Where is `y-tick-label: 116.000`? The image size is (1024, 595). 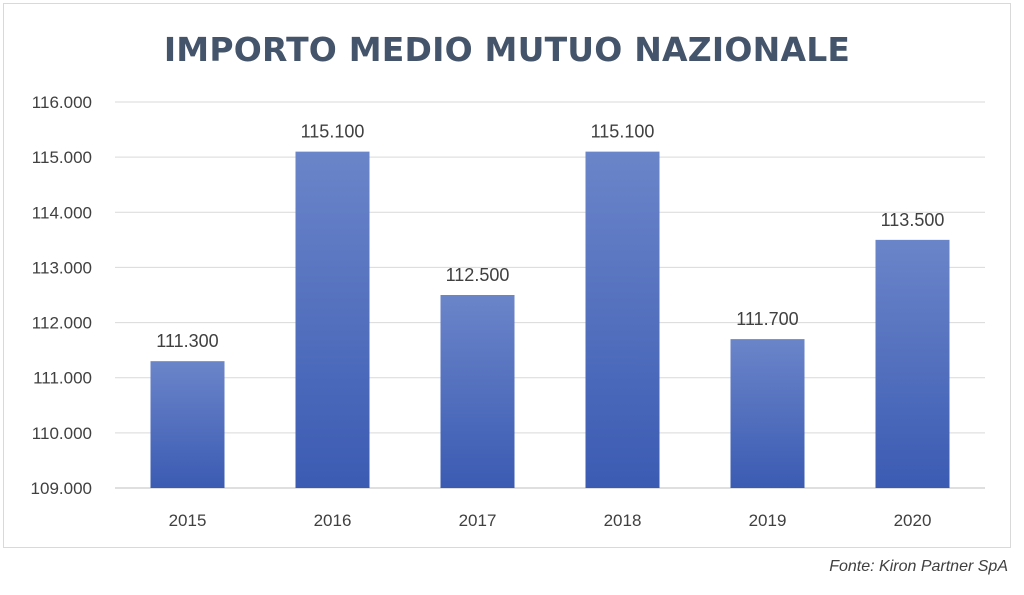 y-tick-label: 116.000 is located at coordinates (62, 102).